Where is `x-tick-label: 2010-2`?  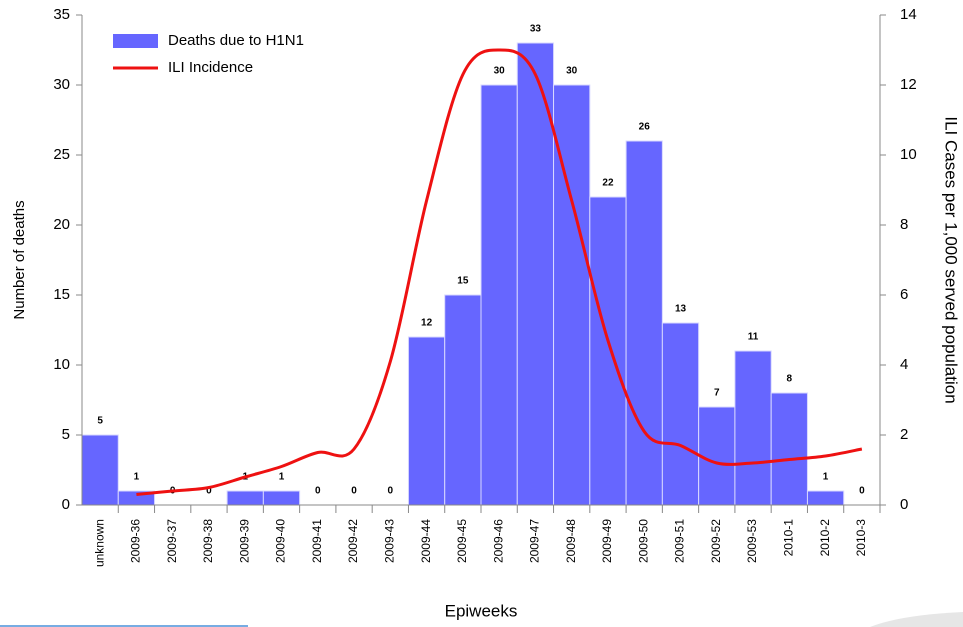 x-tick-label: 2010-2 is located at coordinates (825, 538).